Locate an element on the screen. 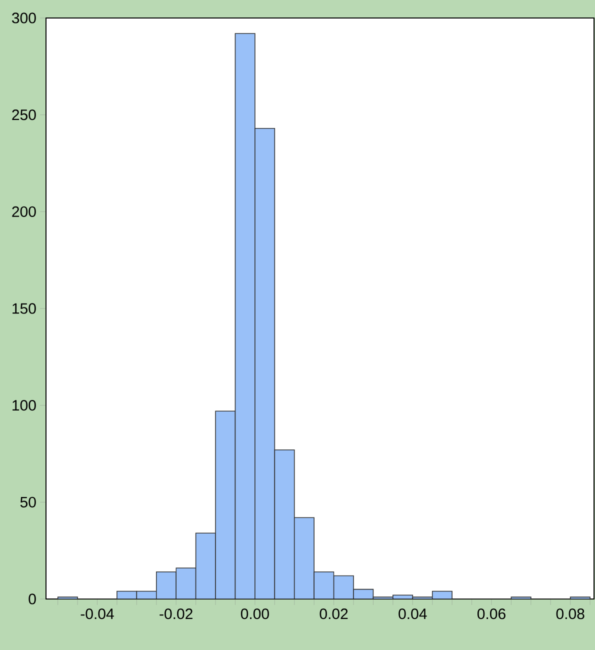 Image resolution: width=595 pixels, height=650 pixels. y-tick-label: 150 is located at coordinates (24, 308).